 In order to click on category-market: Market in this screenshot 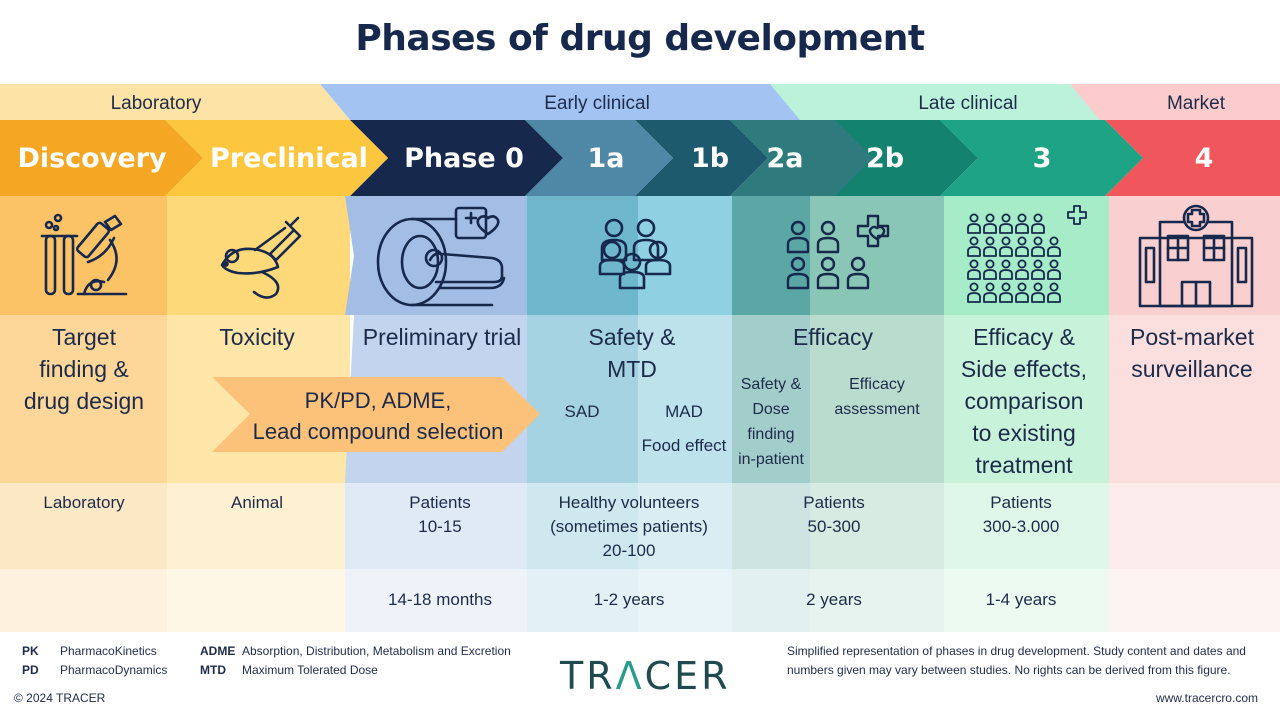, I will do `click(1196, 103)`.